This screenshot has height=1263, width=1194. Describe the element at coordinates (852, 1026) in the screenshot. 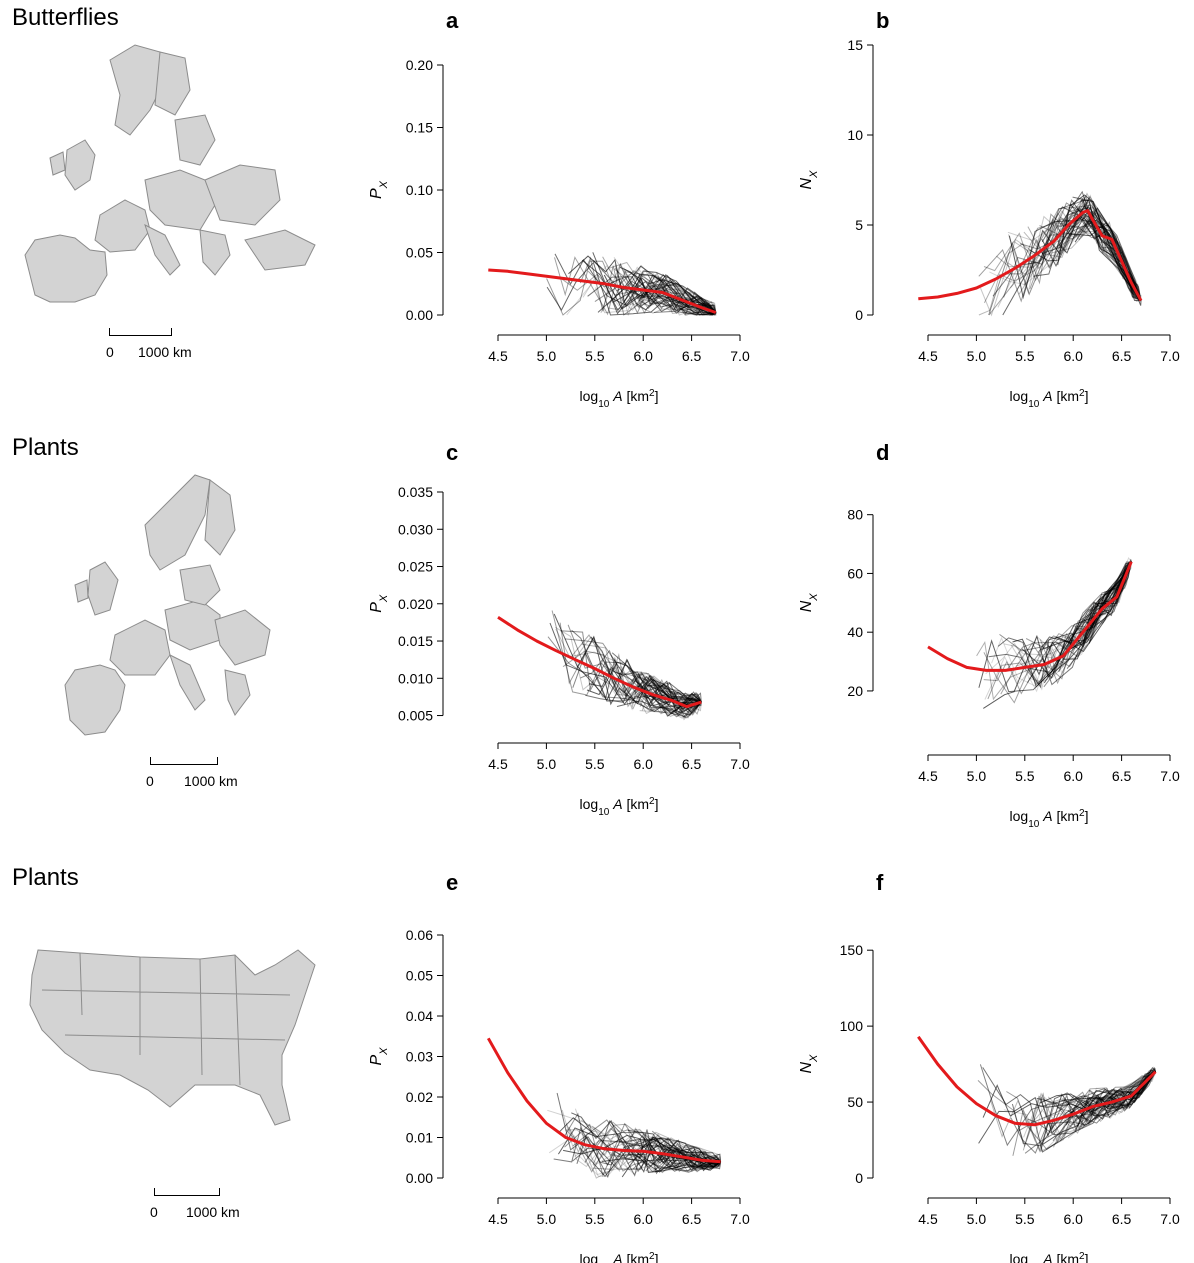

I see `y-tick-label: 100` at that location.